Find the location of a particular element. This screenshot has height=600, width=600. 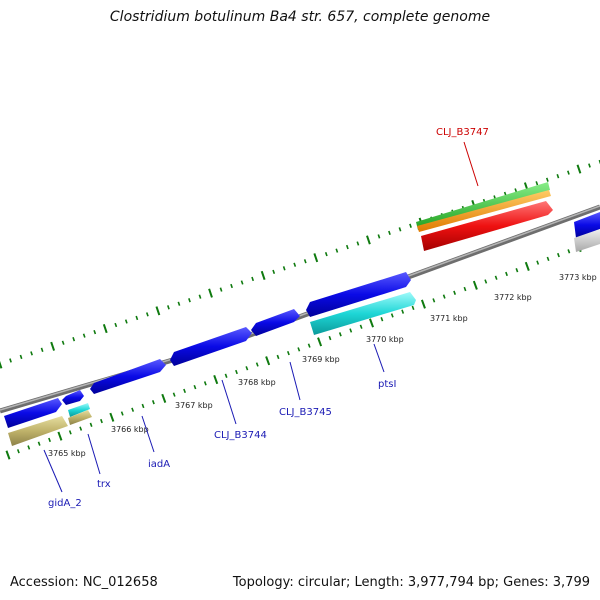

gene-label-CLJ_B3744: CLJ_B3744 is located at coordinates (240, 435).